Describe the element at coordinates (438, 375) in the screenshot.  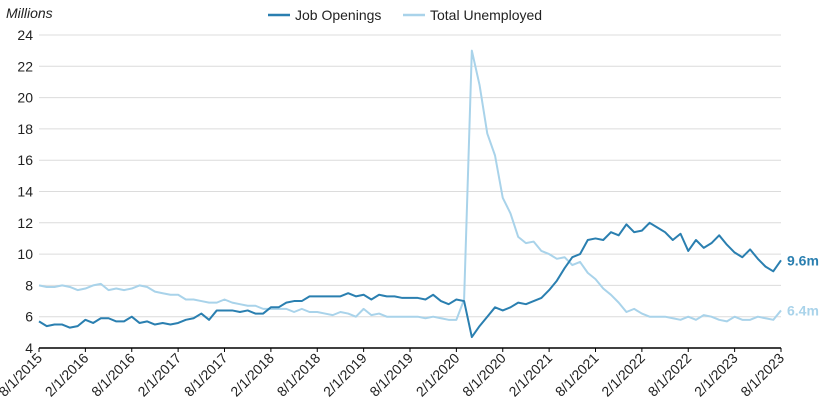
I see `x-tick-label: 2/1/2020` at that location.